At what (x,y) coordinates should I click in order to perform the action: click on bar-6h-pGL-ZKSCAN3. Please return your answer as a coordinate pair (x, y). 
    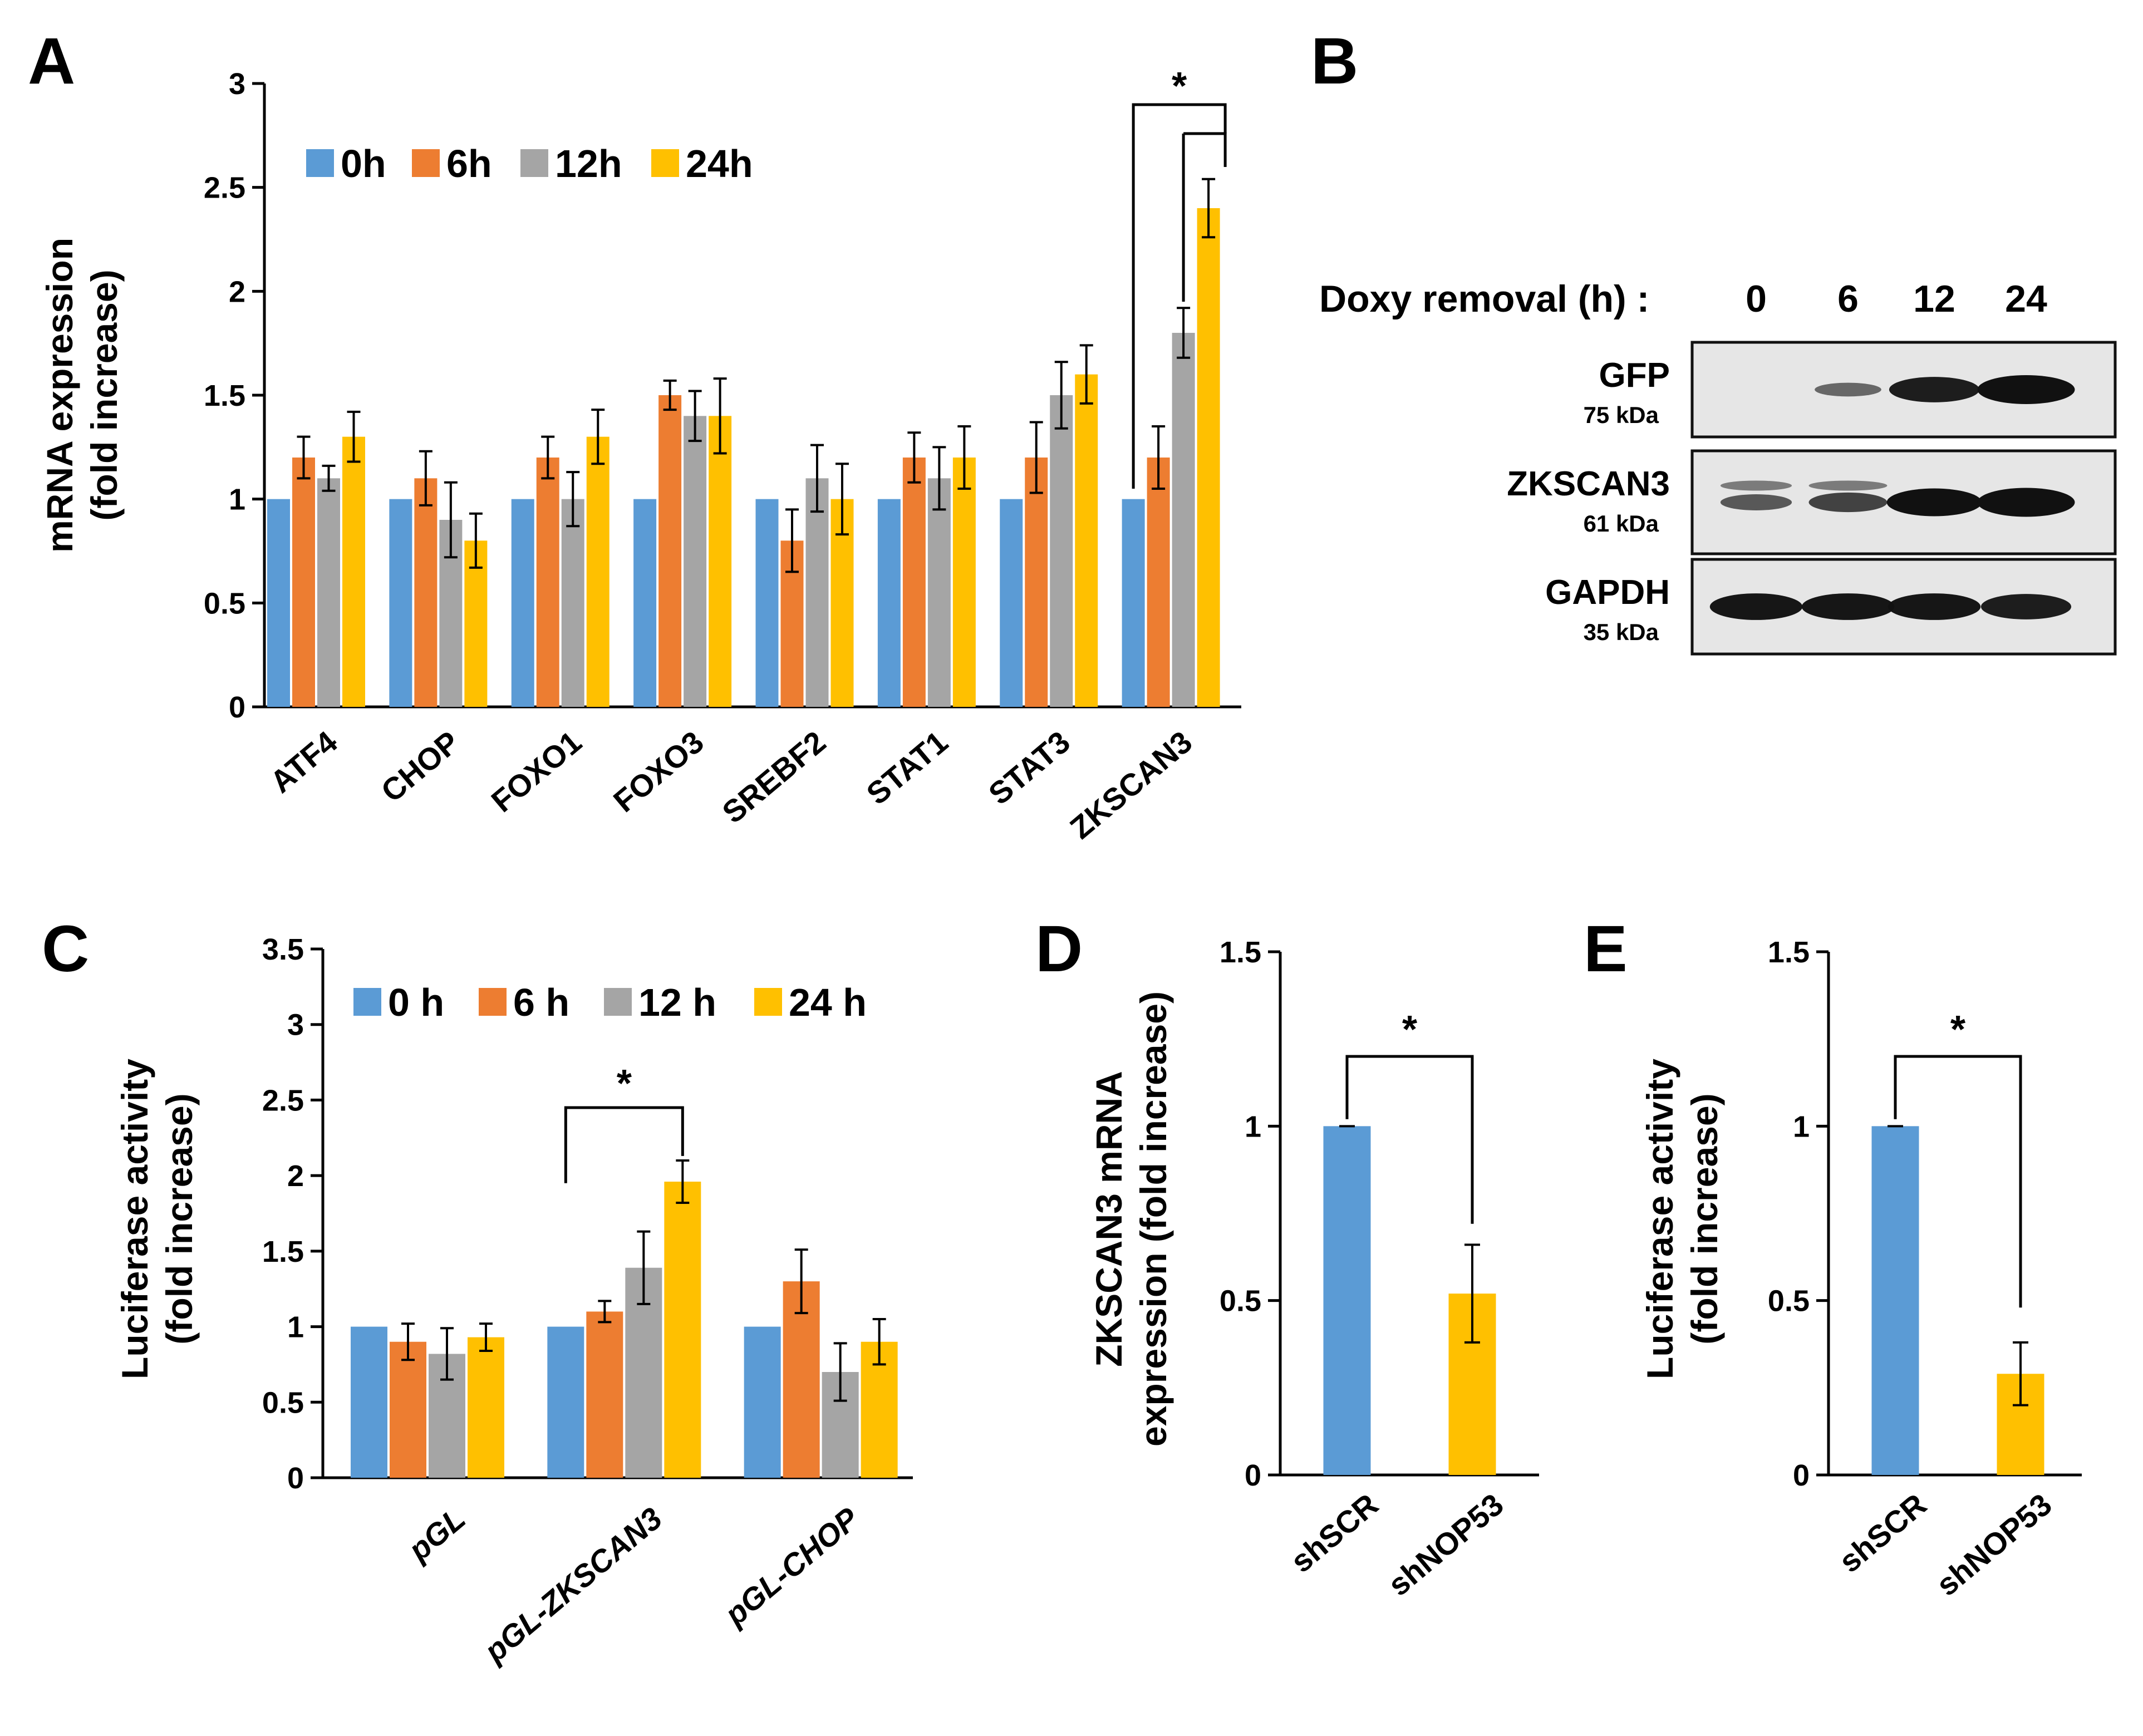
    Looking at the image, I should click on (604, 1394).